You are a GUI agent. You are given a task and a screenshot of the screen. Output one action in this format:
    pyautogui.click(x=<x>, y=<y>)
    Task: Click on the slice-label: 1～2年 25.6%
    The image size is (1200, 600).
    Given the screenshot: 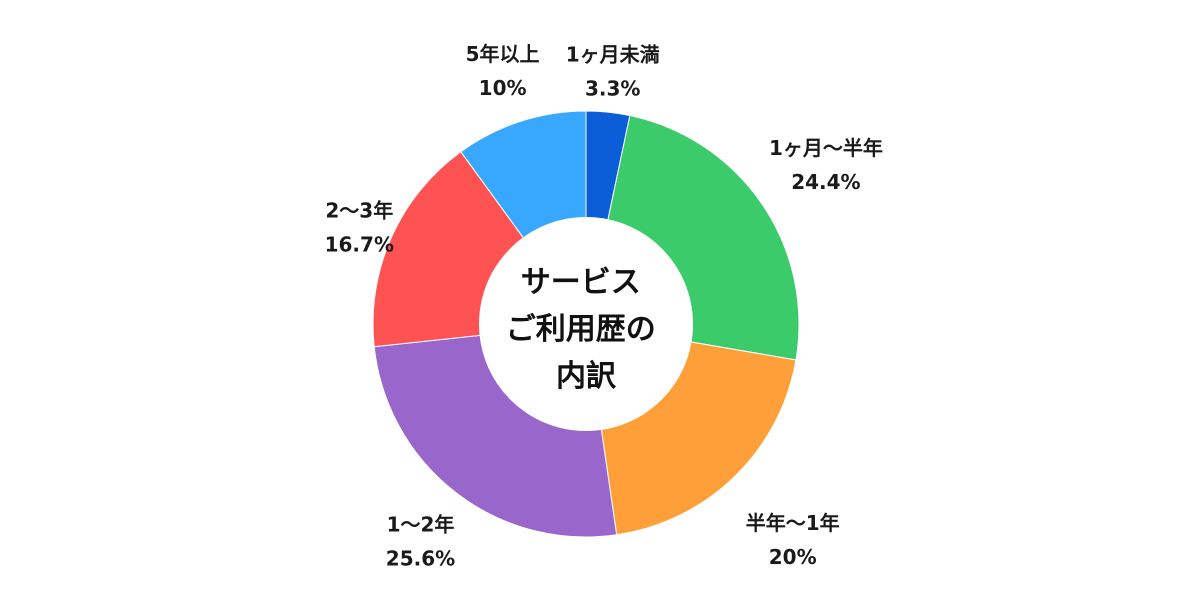 What is the action you would take?
    pyautogui.click(x=420, y=541)
    